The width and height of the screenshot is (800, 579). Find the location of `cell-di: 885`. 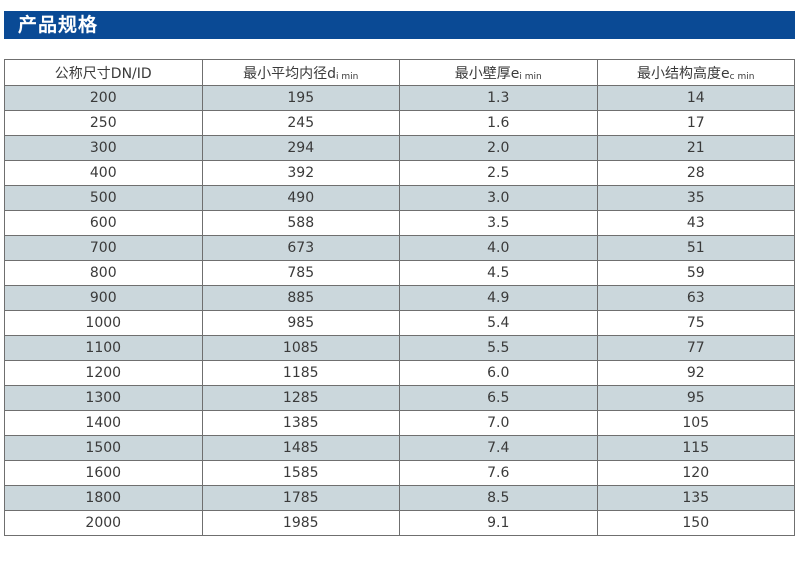

cell-di: 885 is located at coordinates (300, 298).